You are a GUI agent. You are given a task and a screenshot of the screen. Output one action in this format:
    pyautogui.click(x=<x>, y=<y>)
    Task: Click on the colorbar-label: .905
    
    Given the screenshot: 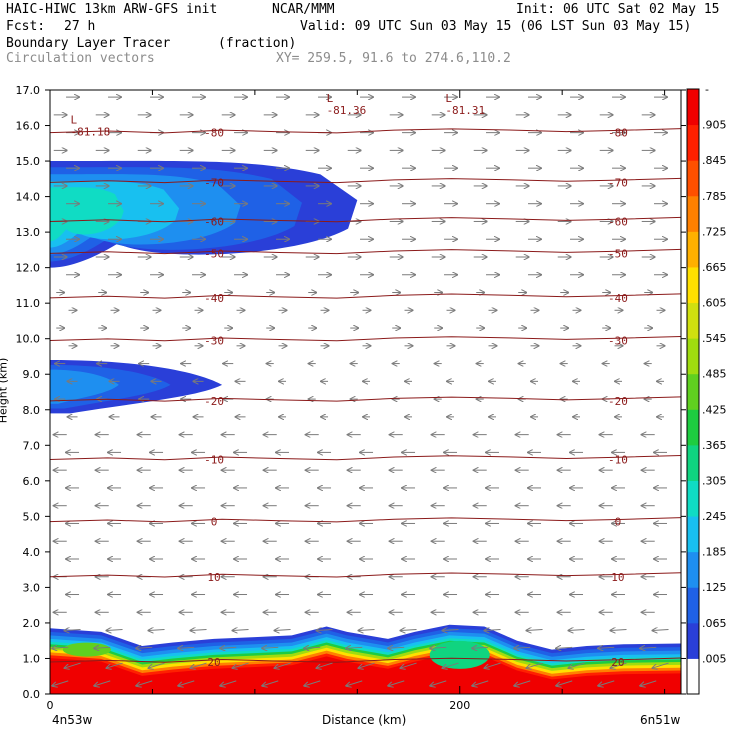 What is the action you would take?
    pyautogui.click(x=714, y=125)
    